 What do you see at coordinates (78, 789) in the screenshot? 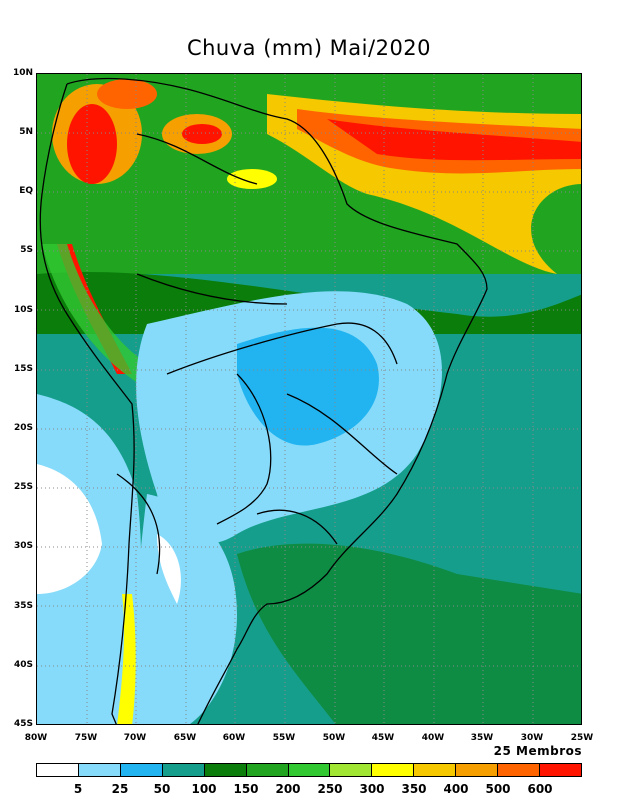
I see `colorbar-label: 5` at bounding box center [78, 789].